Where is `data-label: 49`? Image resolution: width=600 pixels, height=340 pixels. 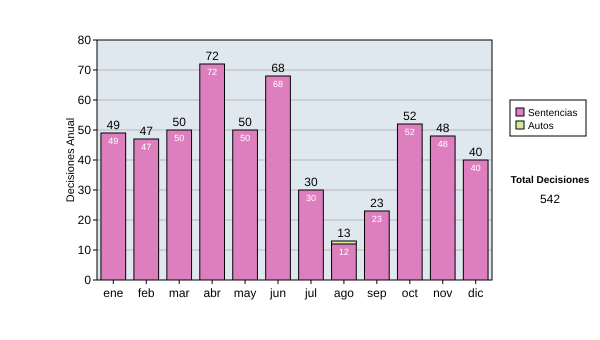
data-label: 49 is located at coordinates (113, 141).